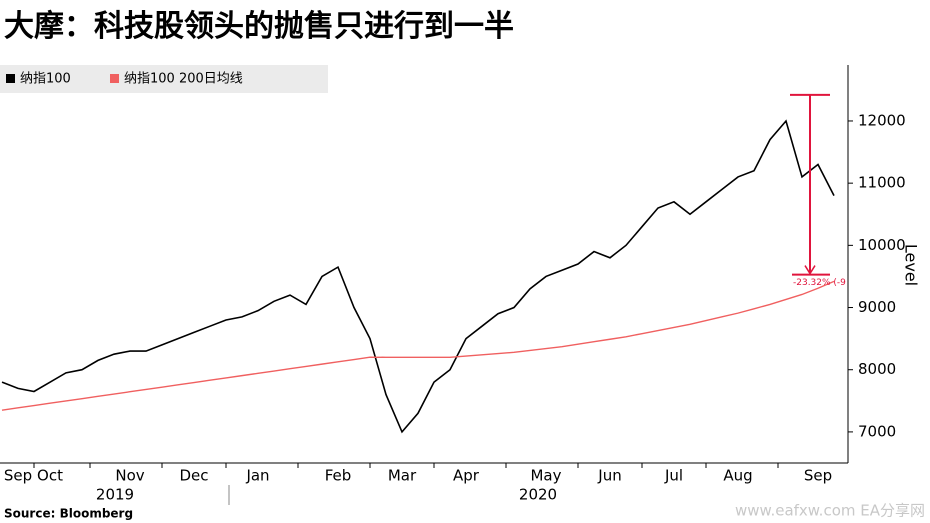 Image resolution: width=930 pixels, height=523 pixels. I want to click on x-tick-label: Apr, so click(466, 476).